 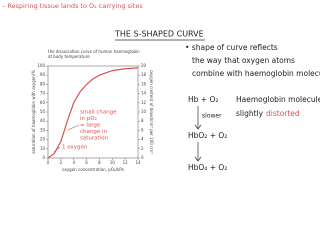 What do you see at coordinates (93, 169) in the screenshot?
I see `x-axis-label: oxygen concentration, pO₂/kPa` at bounding box center [93, 169].